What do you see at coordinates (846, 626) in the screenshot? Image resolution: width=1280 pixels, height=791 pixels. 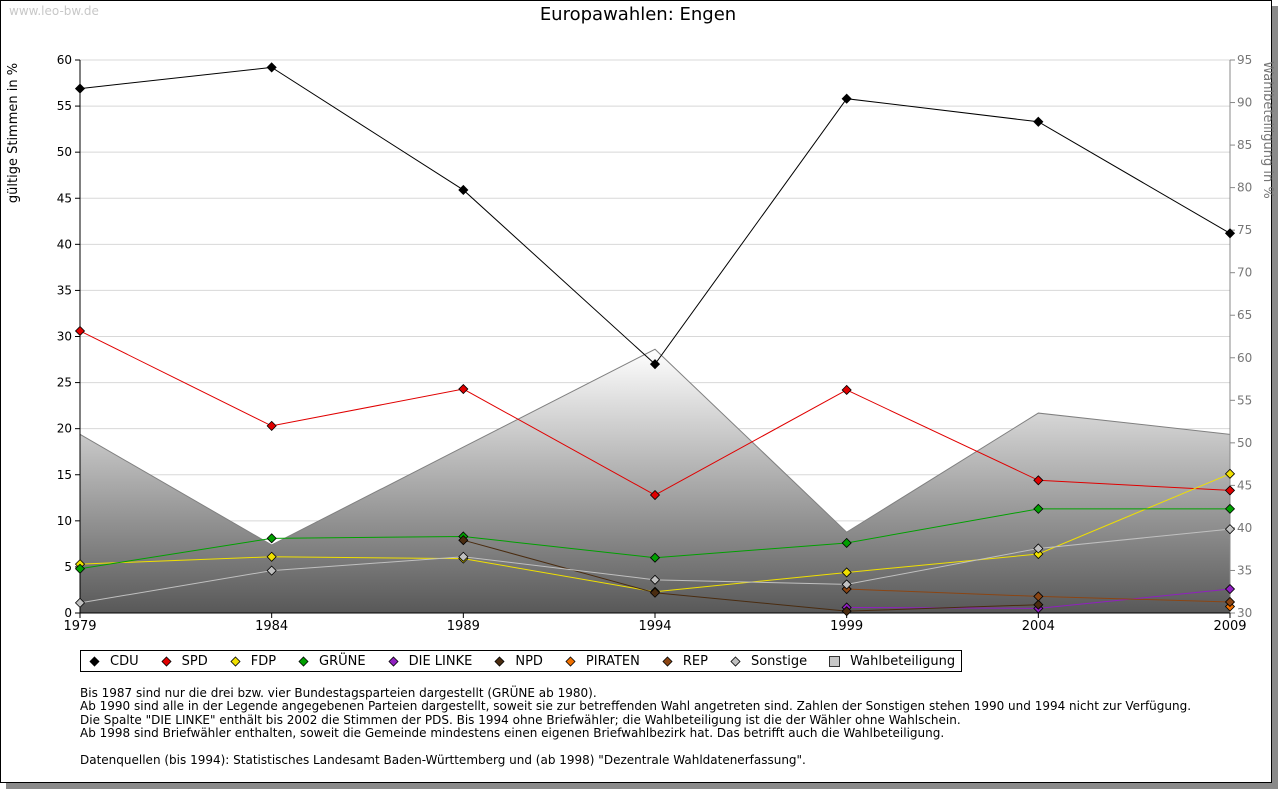 I see `x-tick-label: 1999` at bounding box center [846, 626].